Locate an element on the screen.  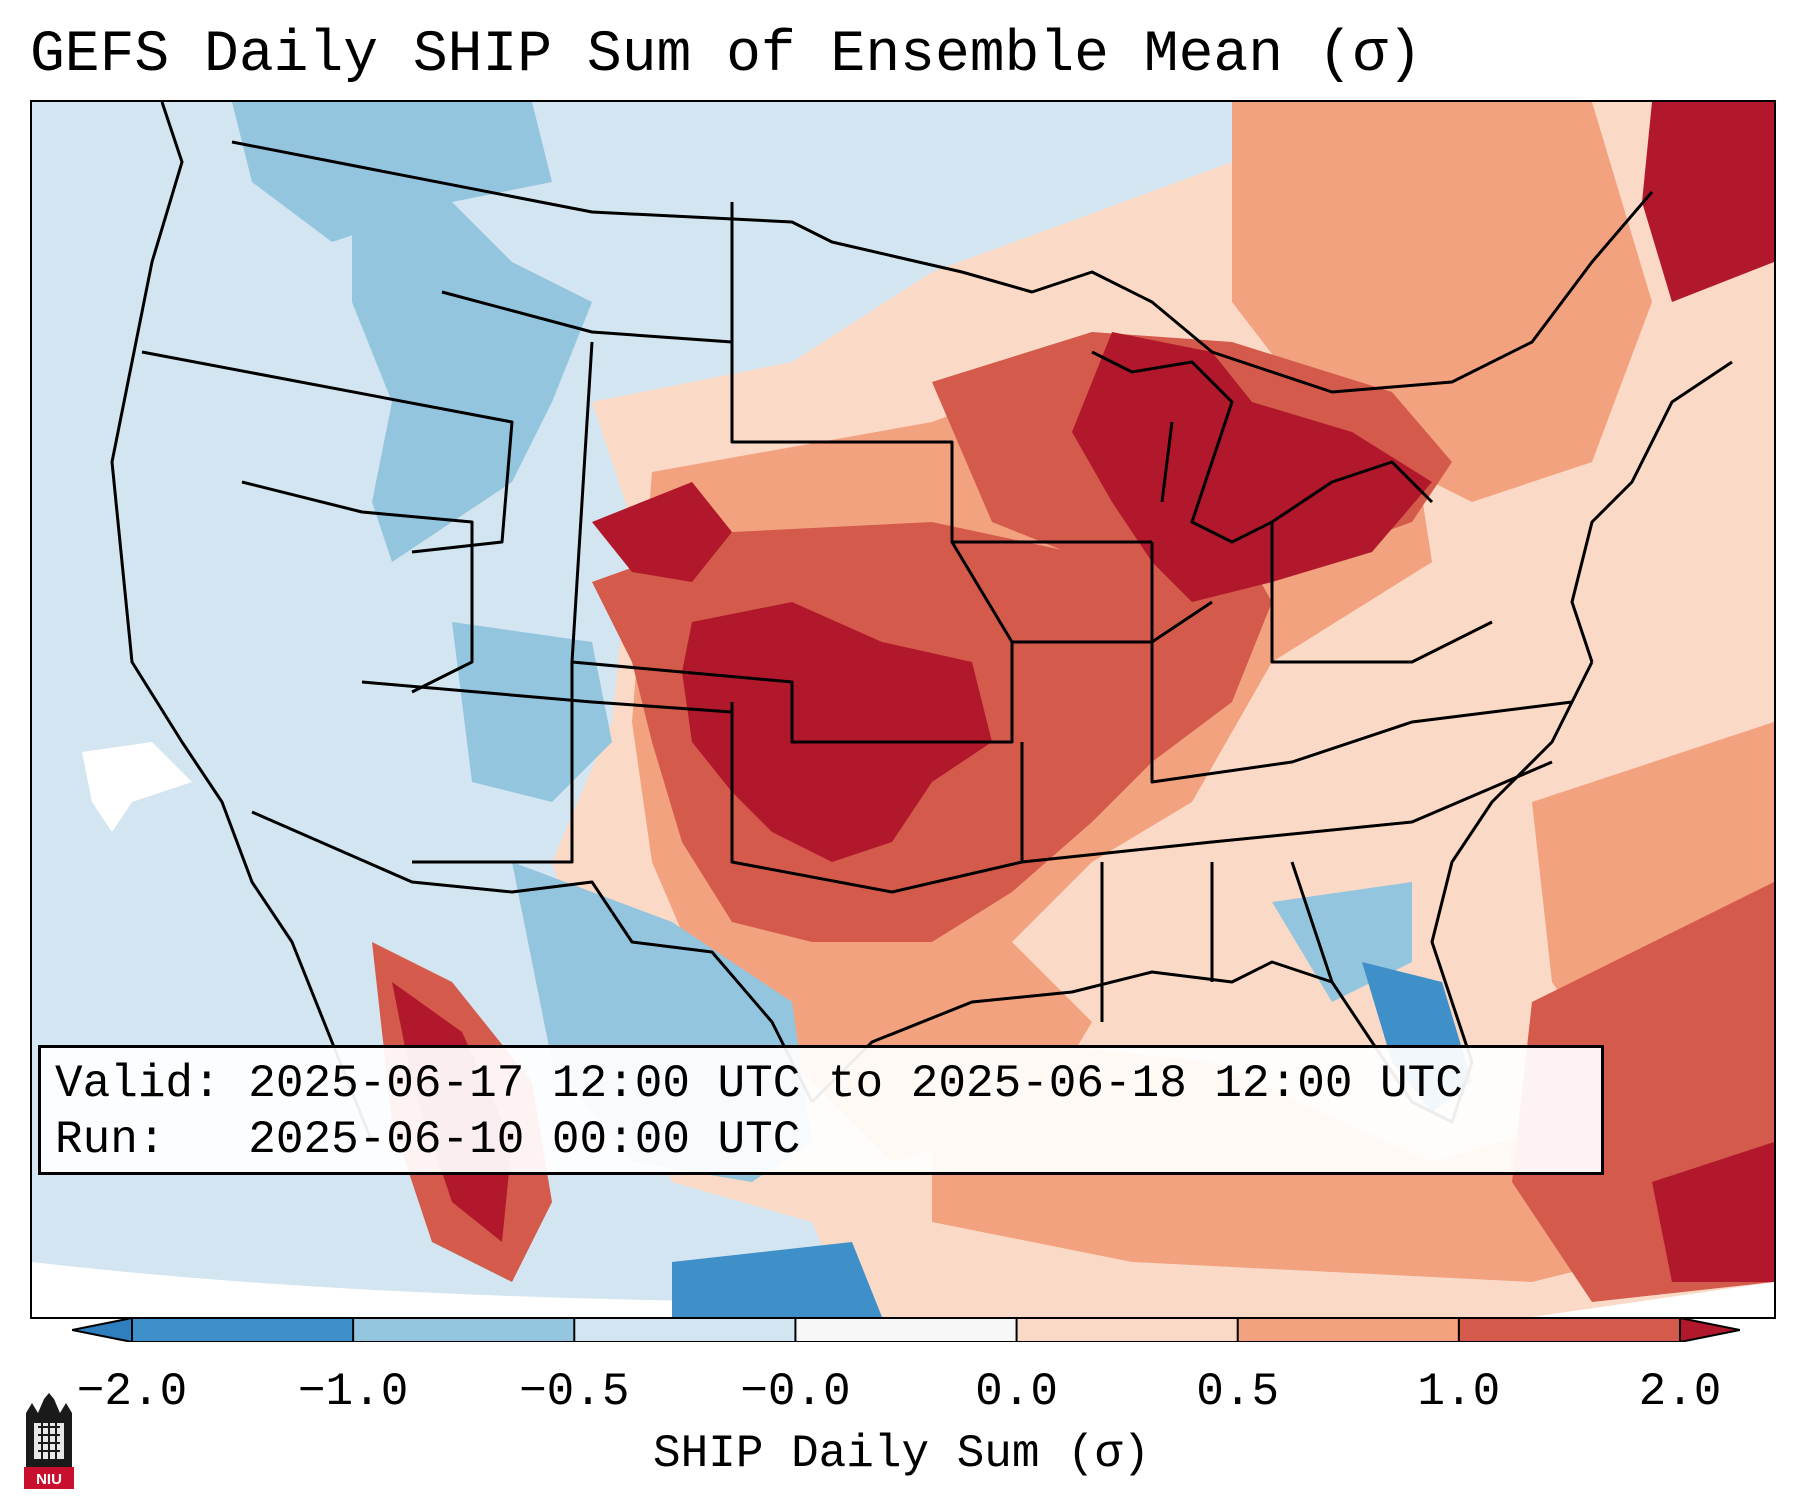
west-coast-outline is located at coordinates (242, 622).